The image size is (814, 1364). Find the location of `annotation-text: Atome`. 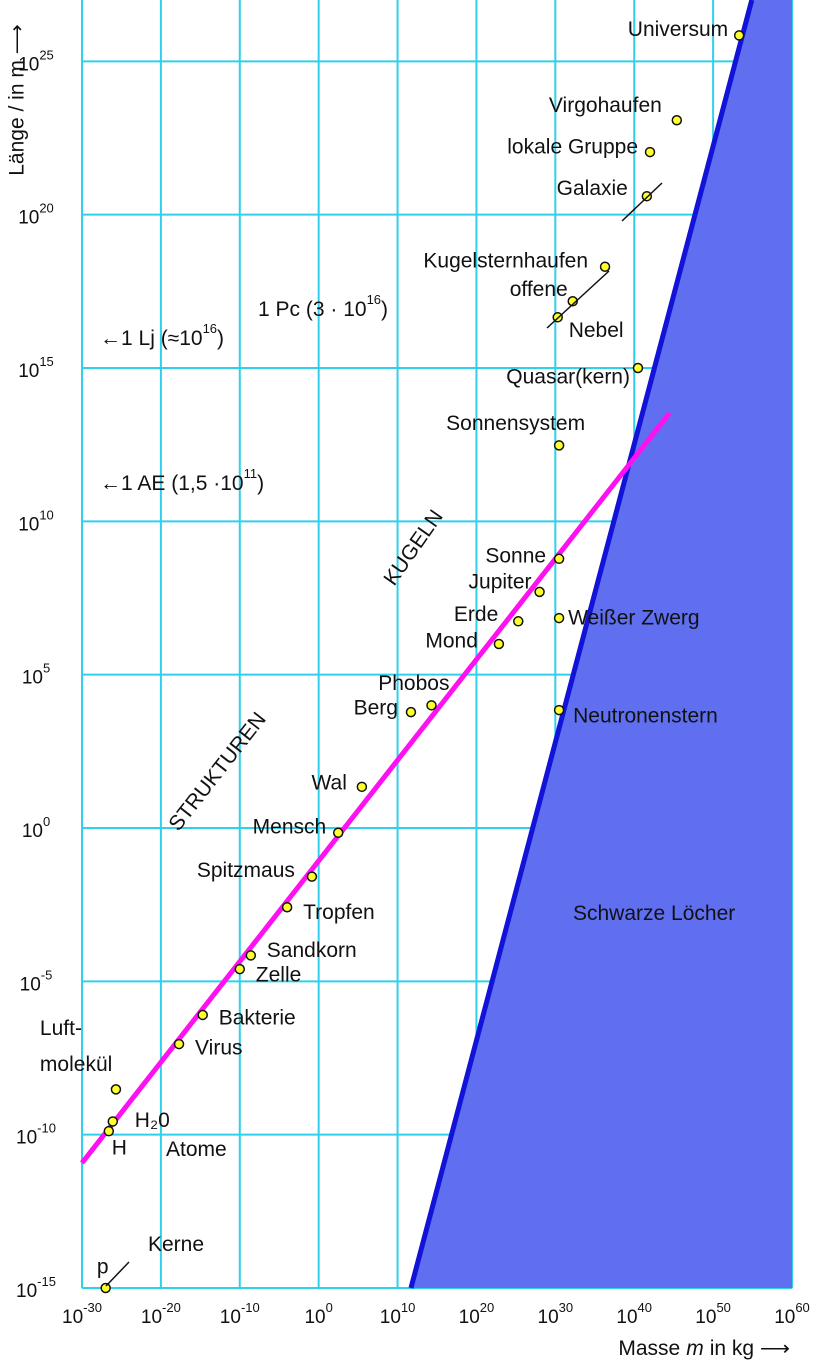

annotation-text: Atome is located at coordinates (196, 1149).